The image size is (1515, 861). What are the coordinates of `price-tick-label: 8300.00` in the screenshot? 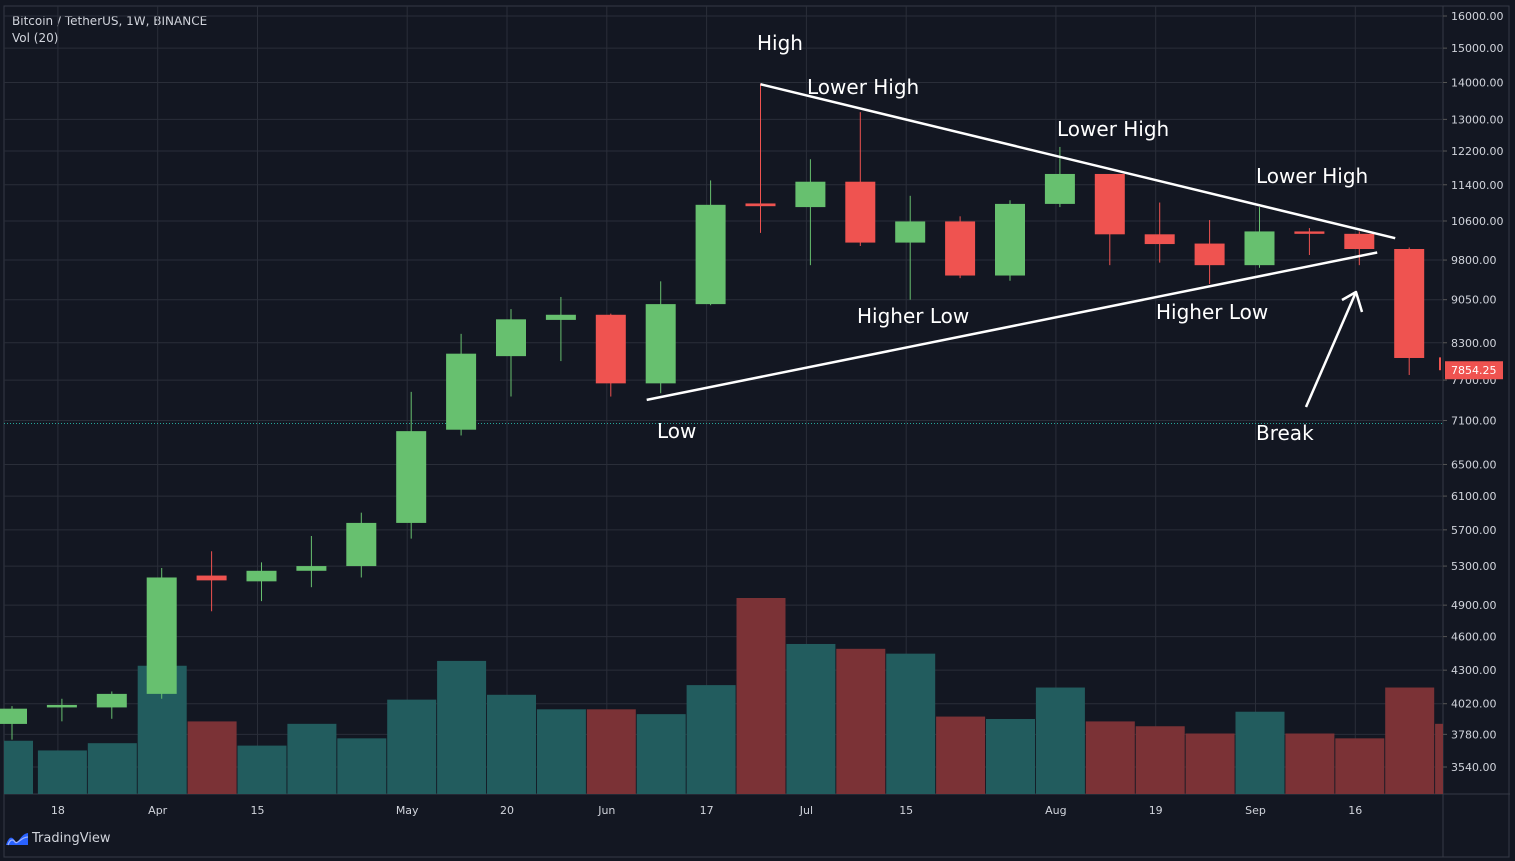 It's located at (1474, 343).